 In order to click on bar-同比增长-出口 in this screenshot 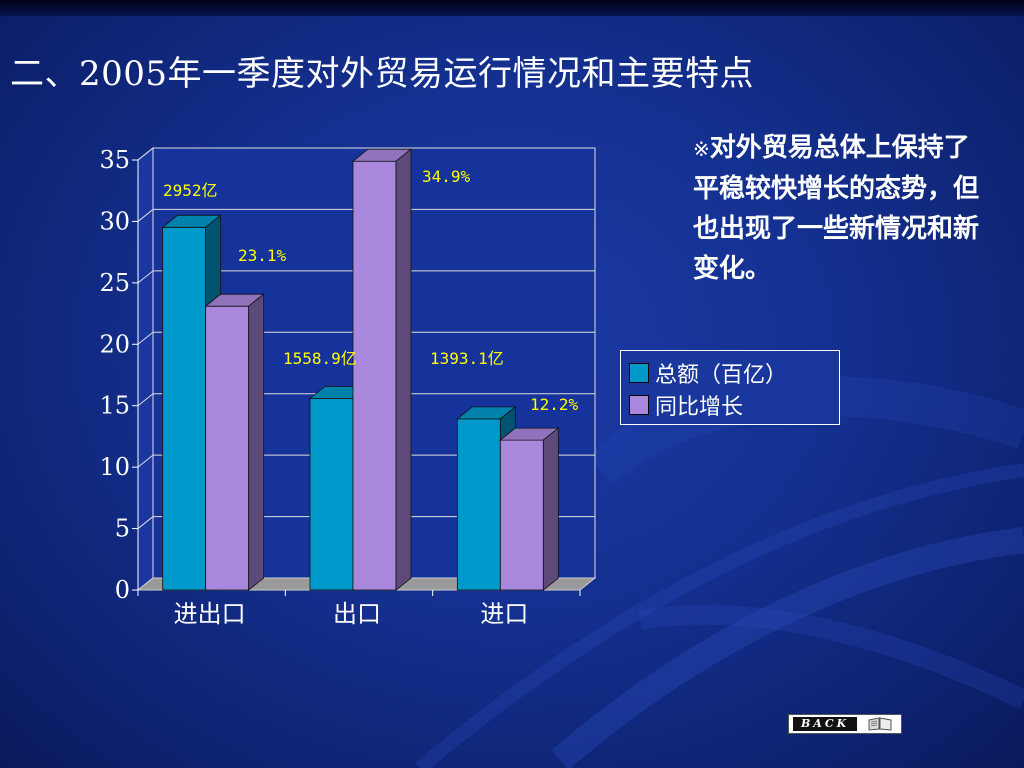, I will do `click(374, 375)`.